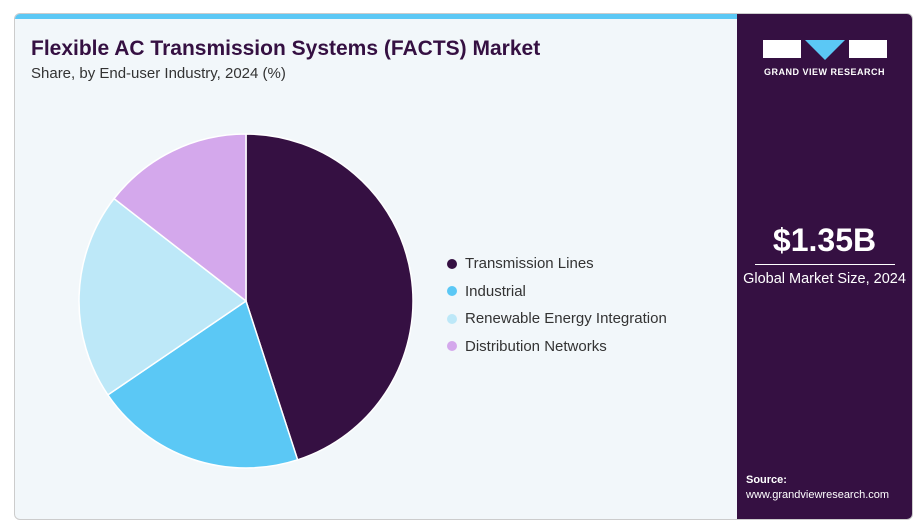 This screenshot has height=524, width=917. I want to click on legend-item: Distribution Networks, so click(557, 347).